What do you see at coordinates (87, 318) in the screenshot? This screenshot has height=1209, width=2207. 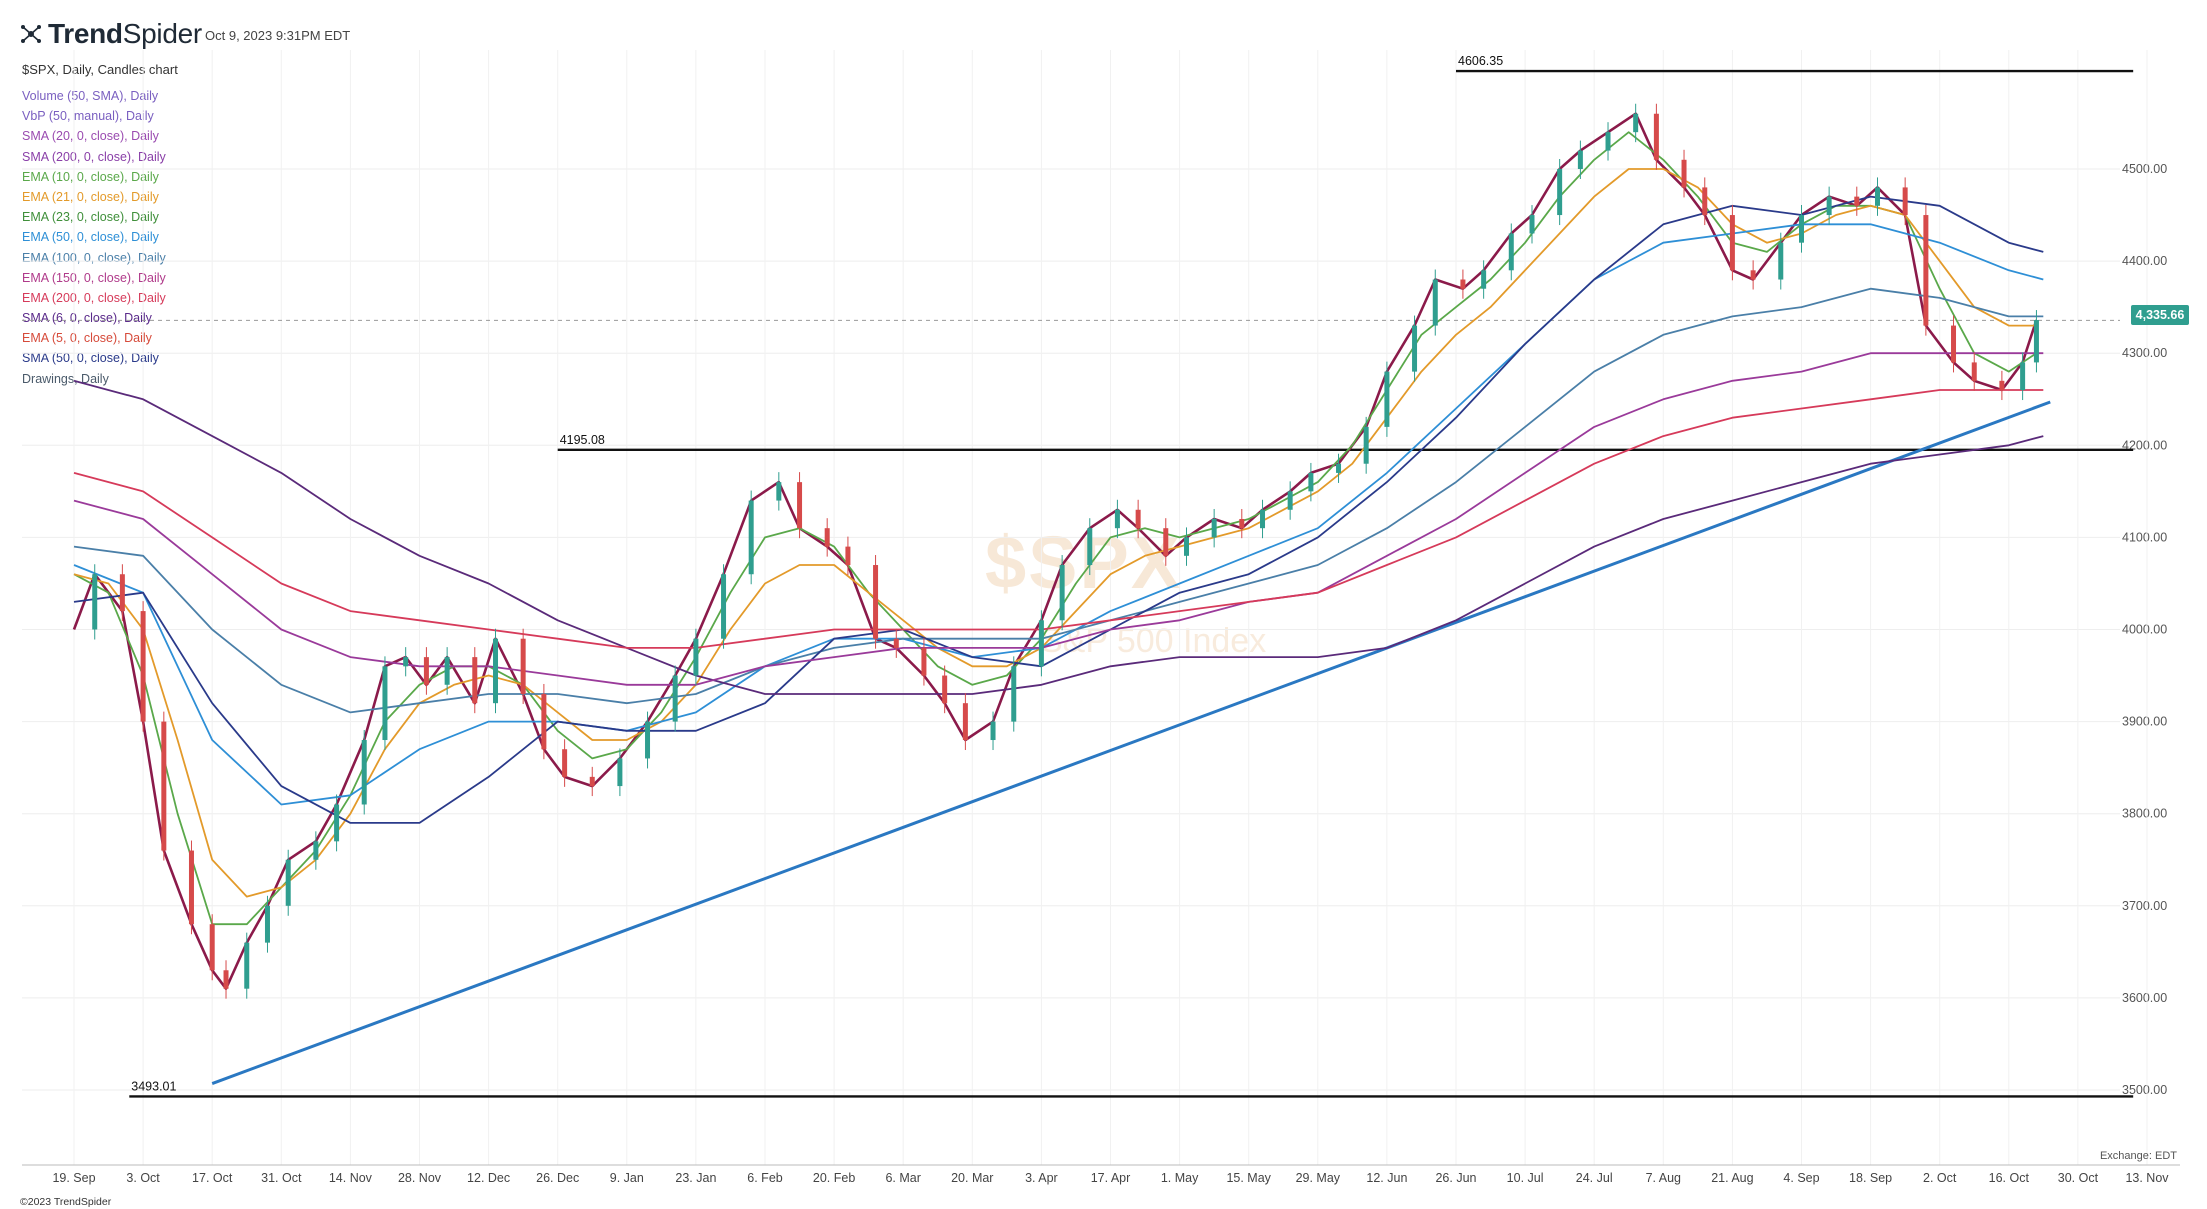 I see `indicator-legend-item: SMA (6, 0, close), Daily` at bounding box center [87, 318].